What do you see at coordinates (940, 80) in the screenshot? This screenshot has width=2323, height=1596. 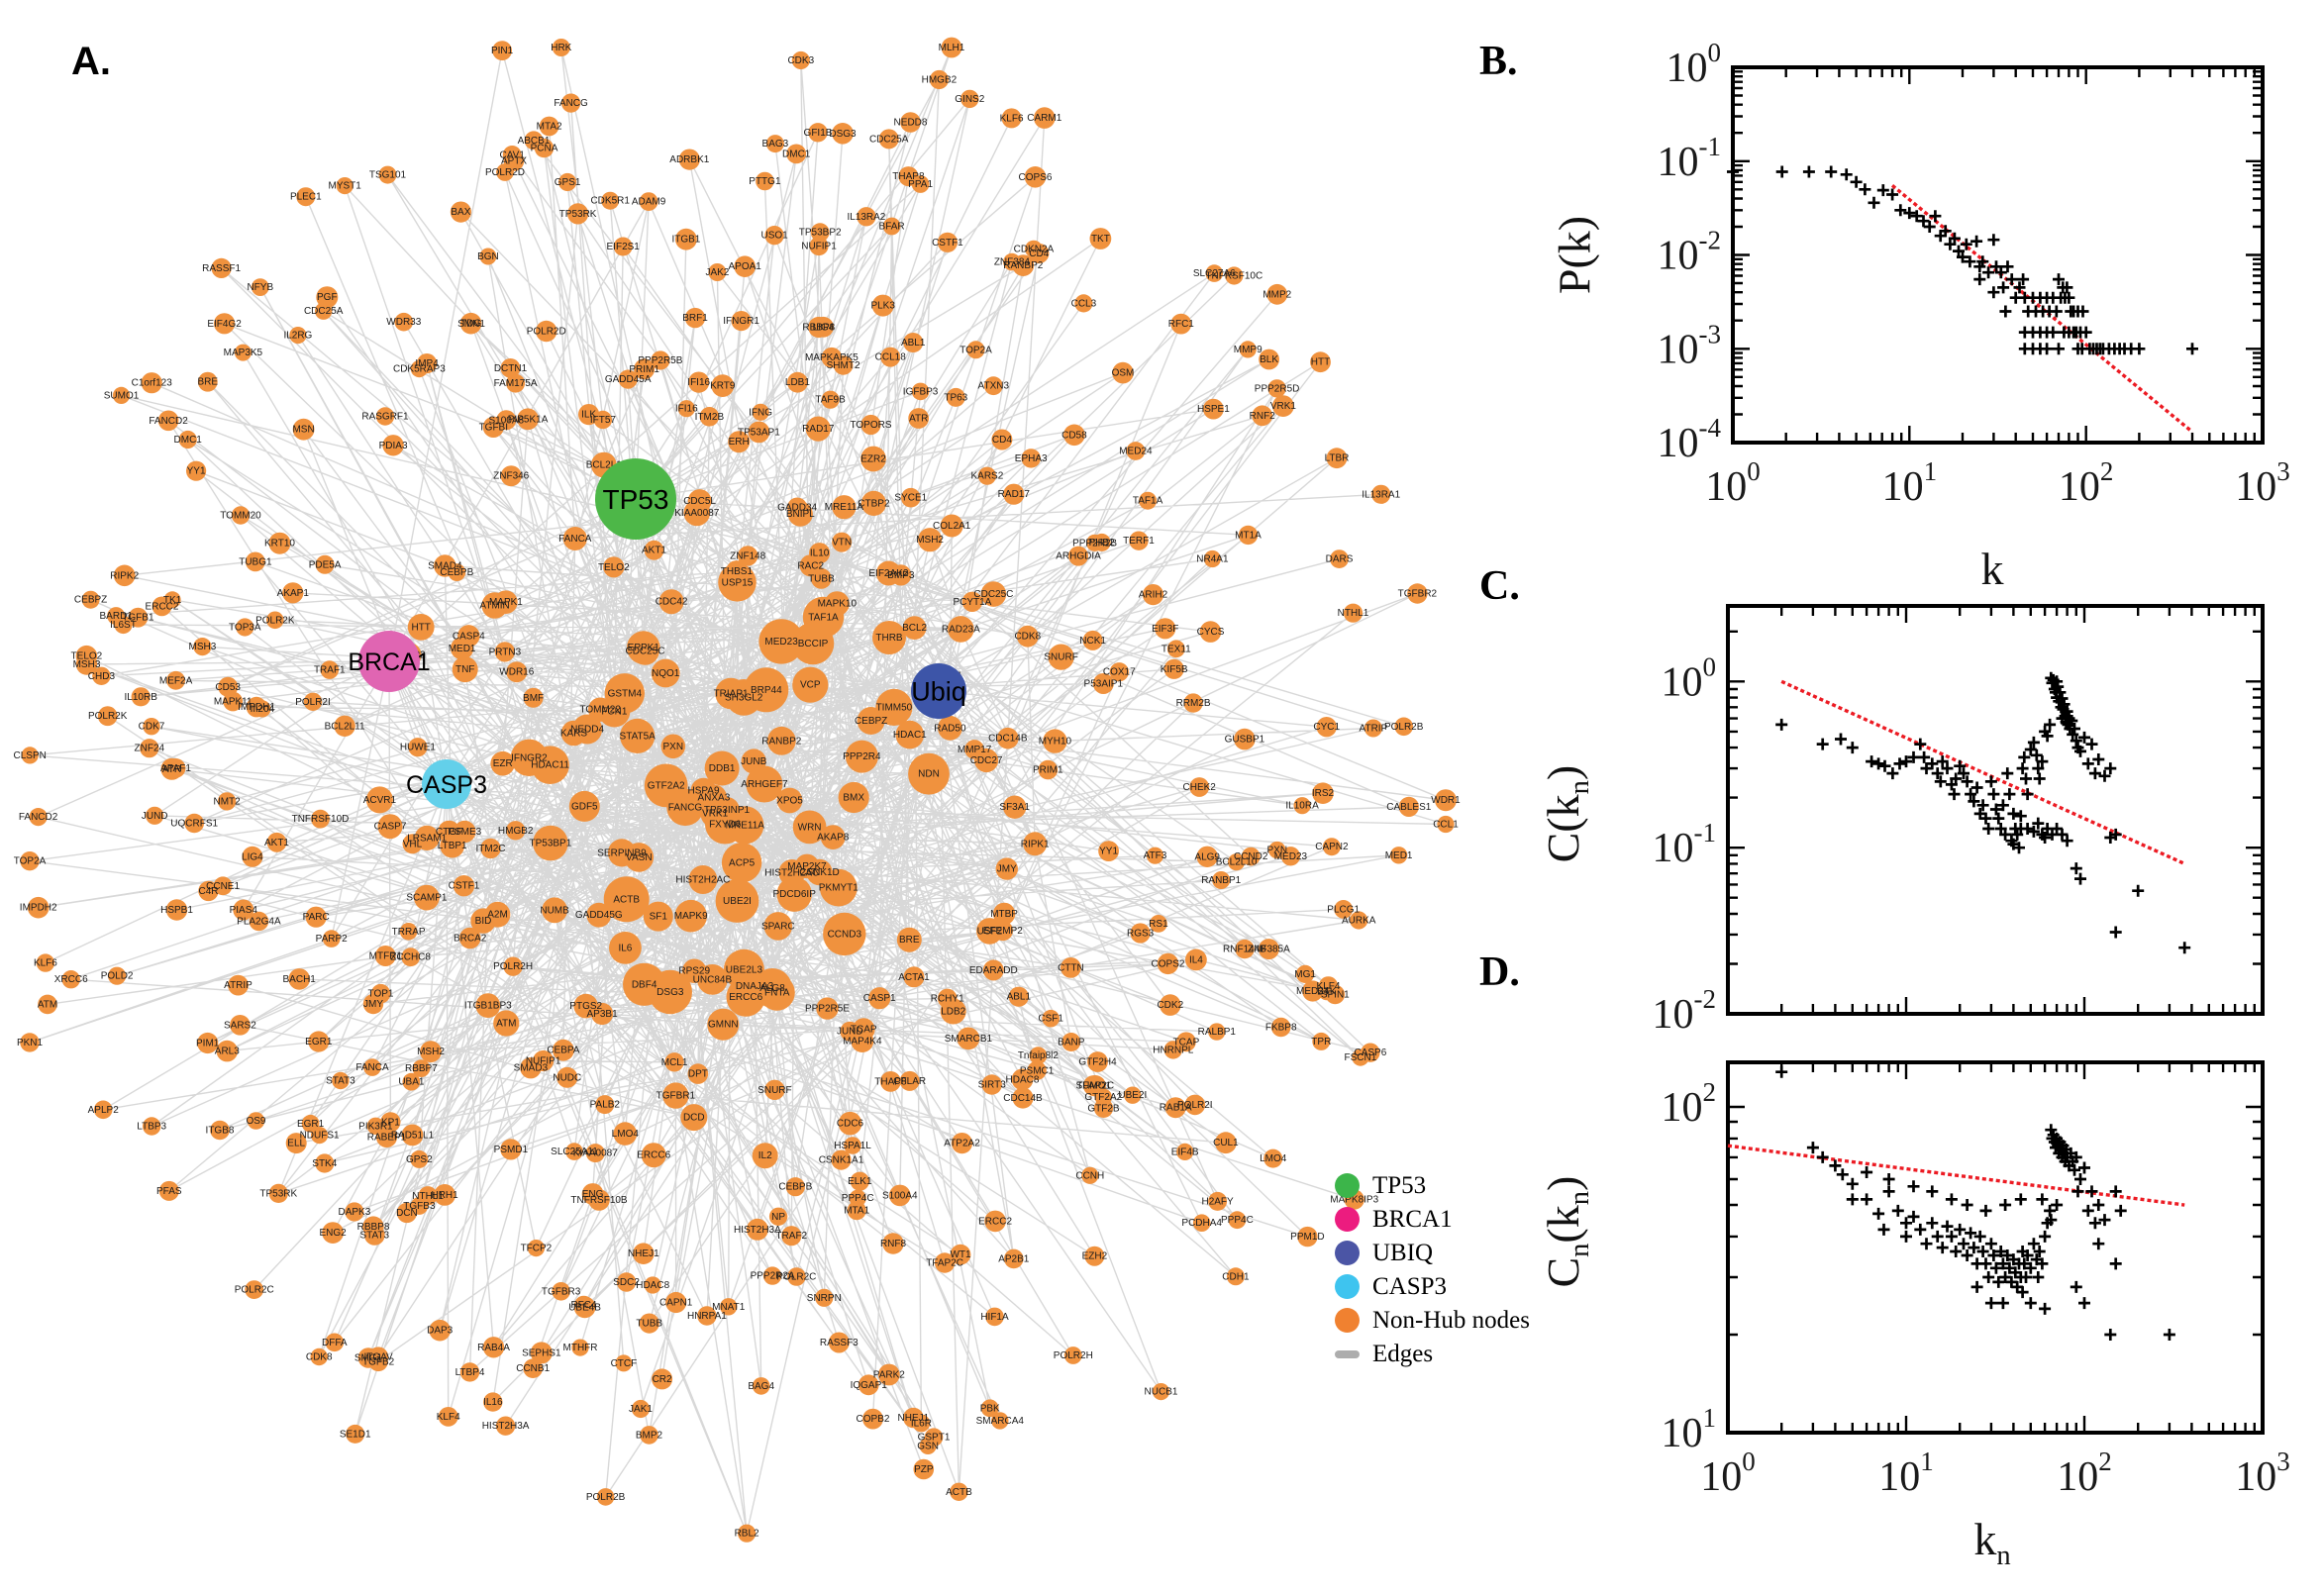 I see `network-node-label: HMGB2` at bounding box center [940, 80].